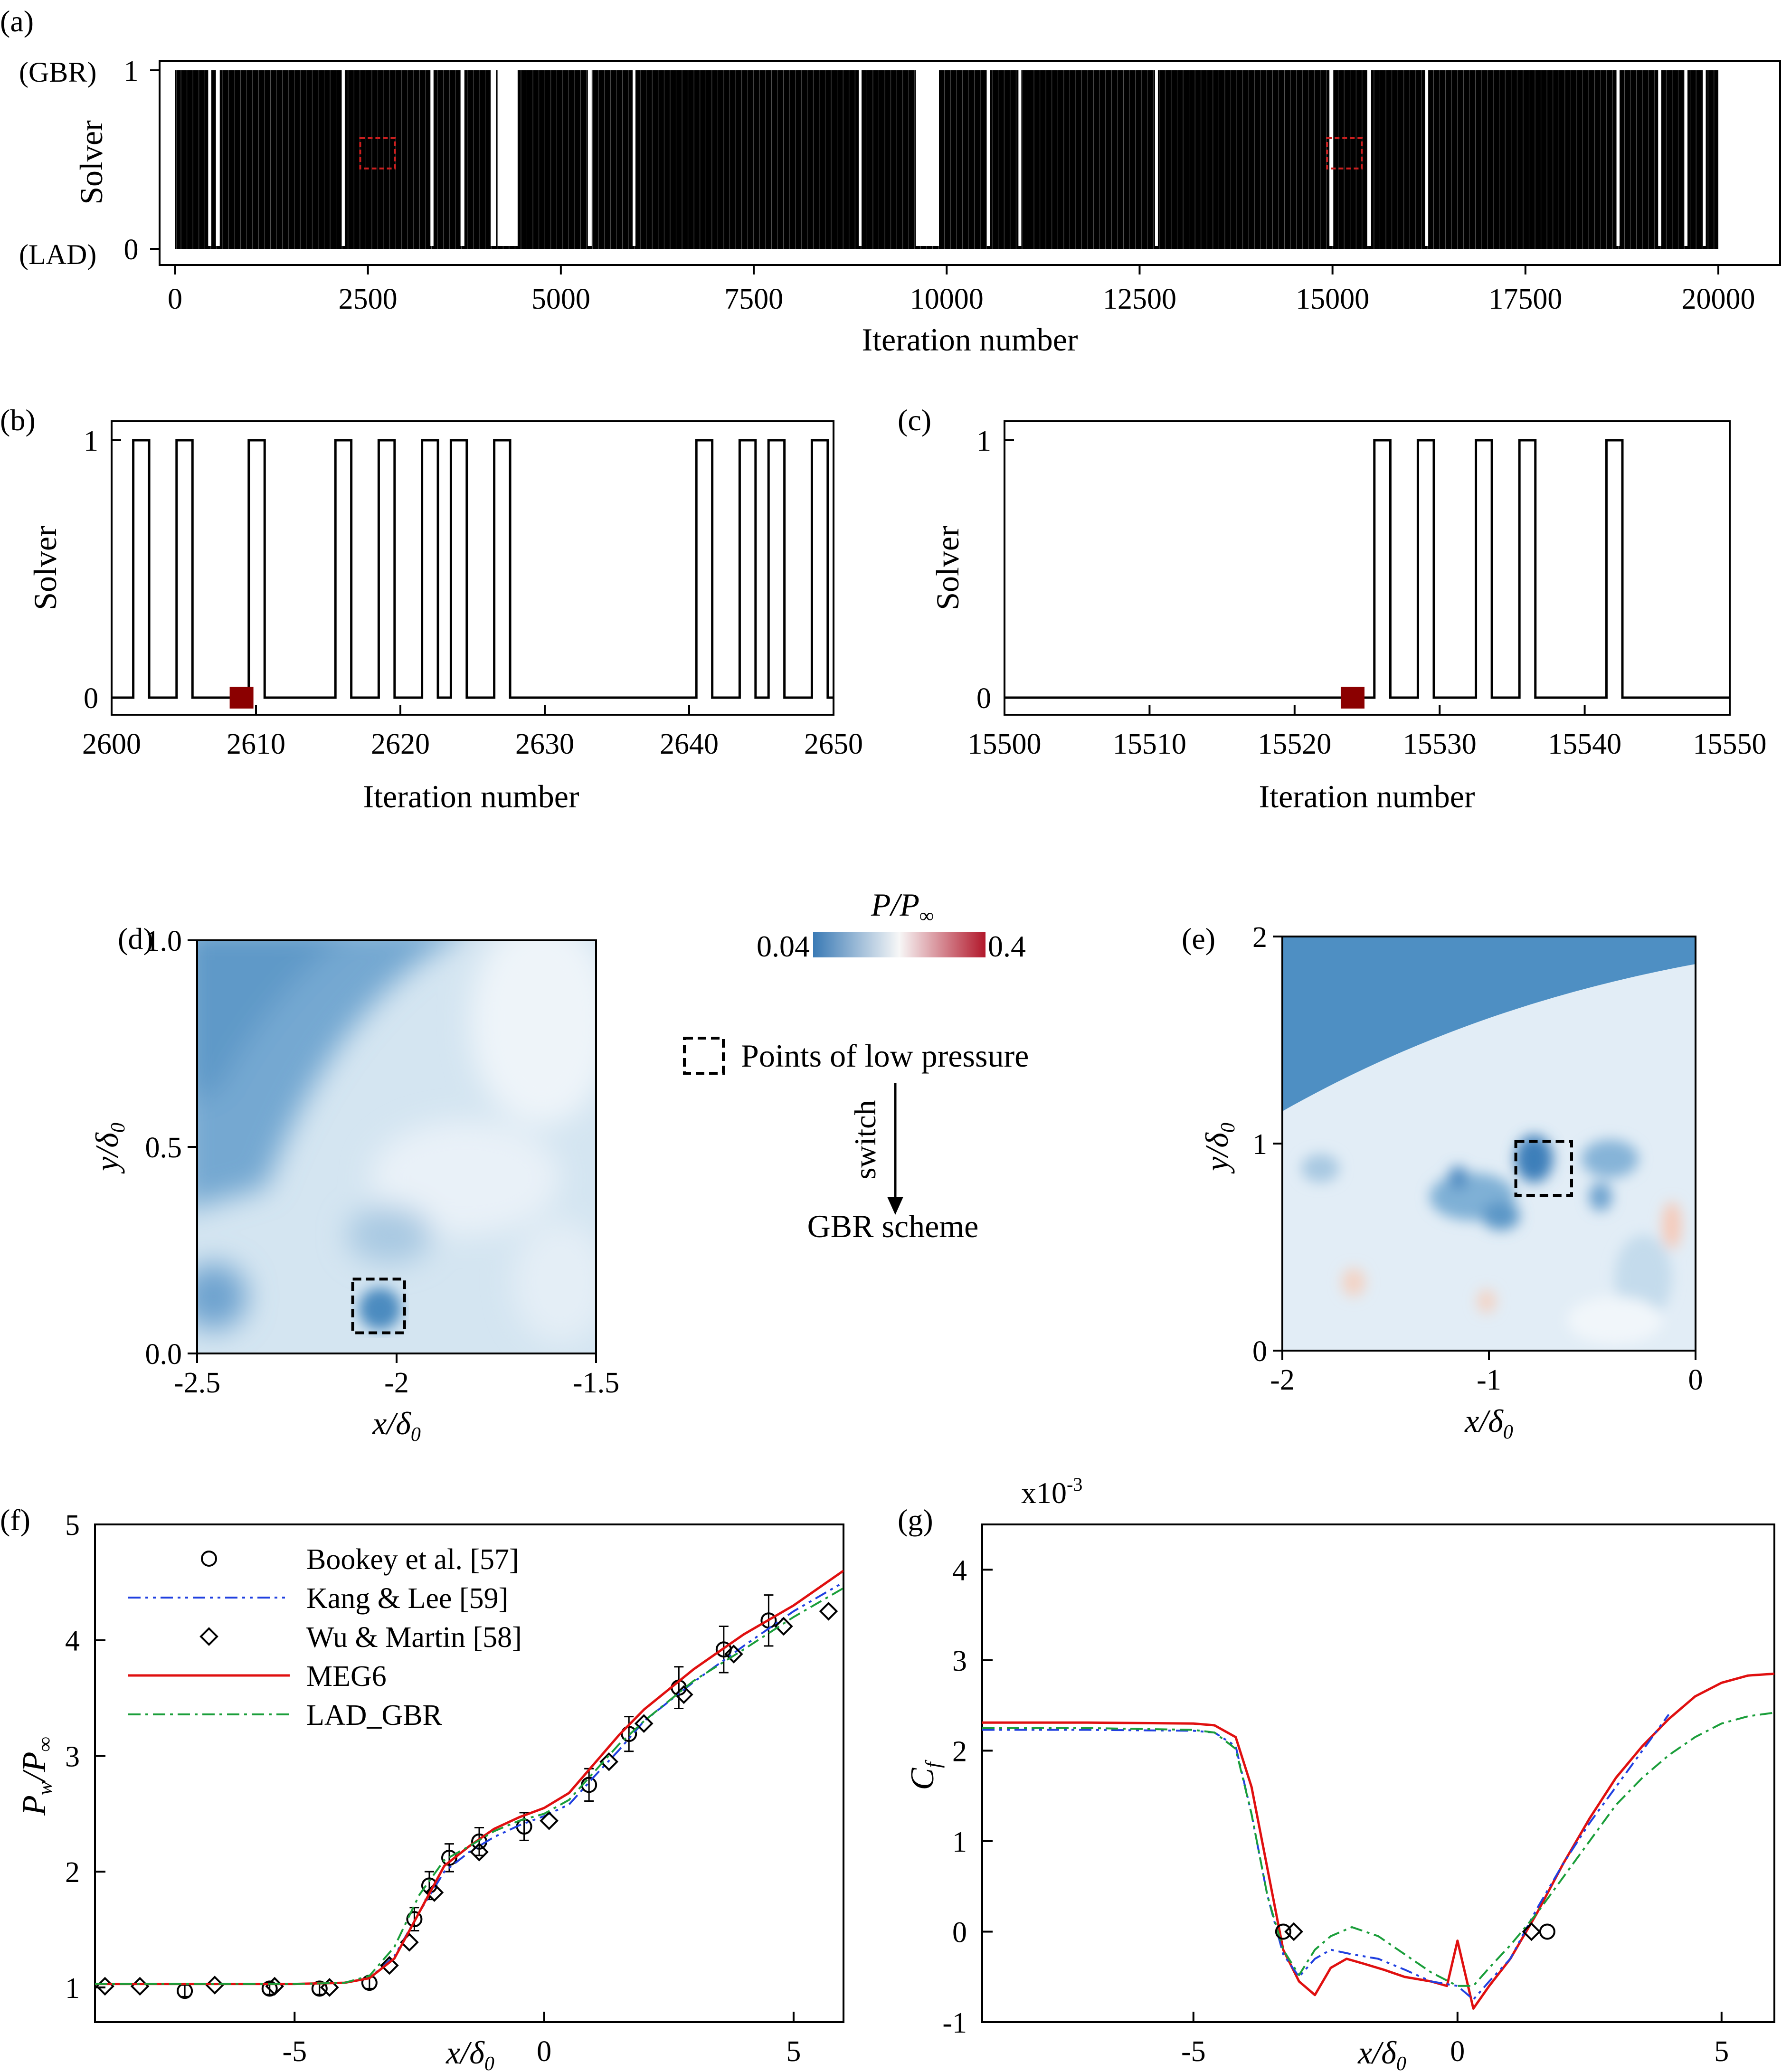  I want to click on y-axis-label: Cf, so click(924, 1775).